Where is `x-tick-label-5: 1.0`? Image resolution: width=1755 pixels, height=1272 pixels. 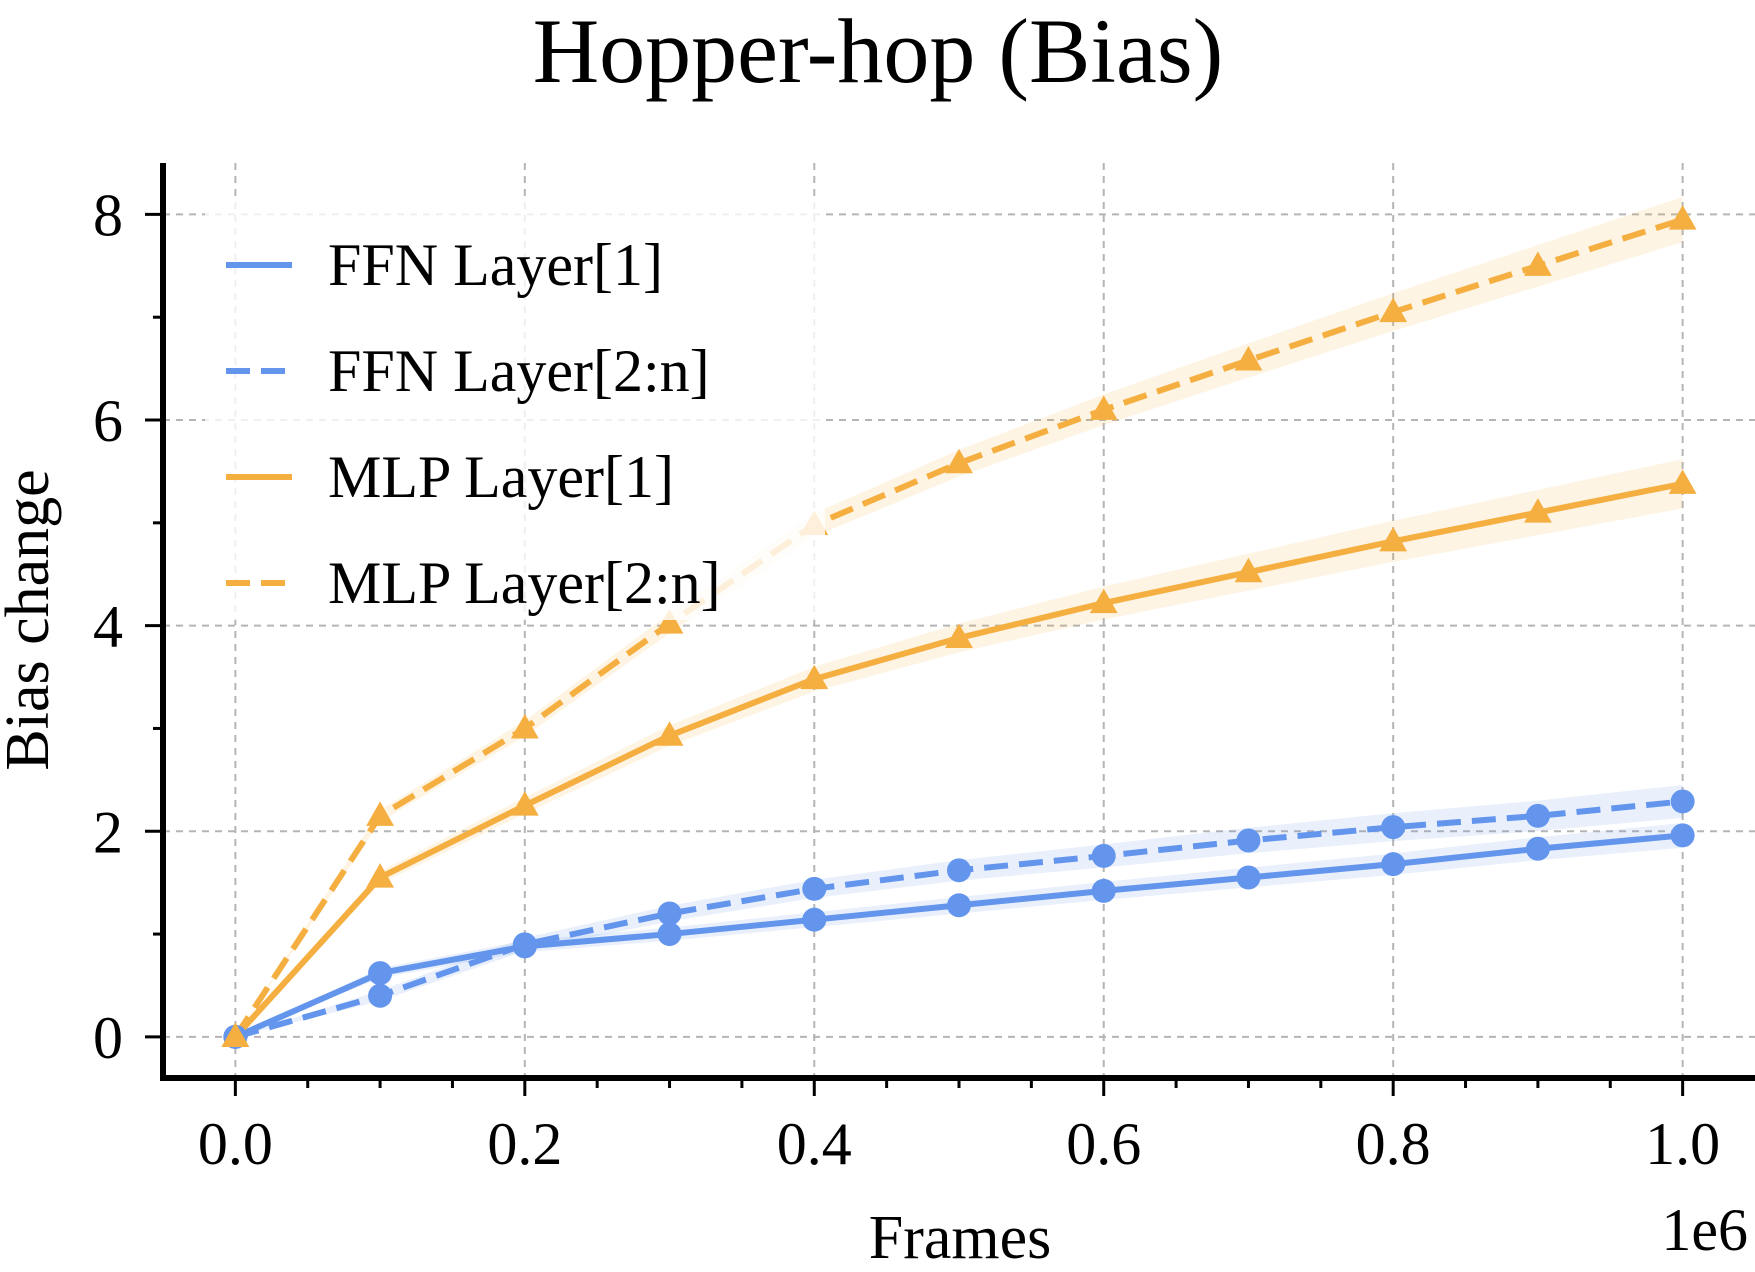 x-tick-label-5: 1.0 is located at coordinates (1682, 1144).